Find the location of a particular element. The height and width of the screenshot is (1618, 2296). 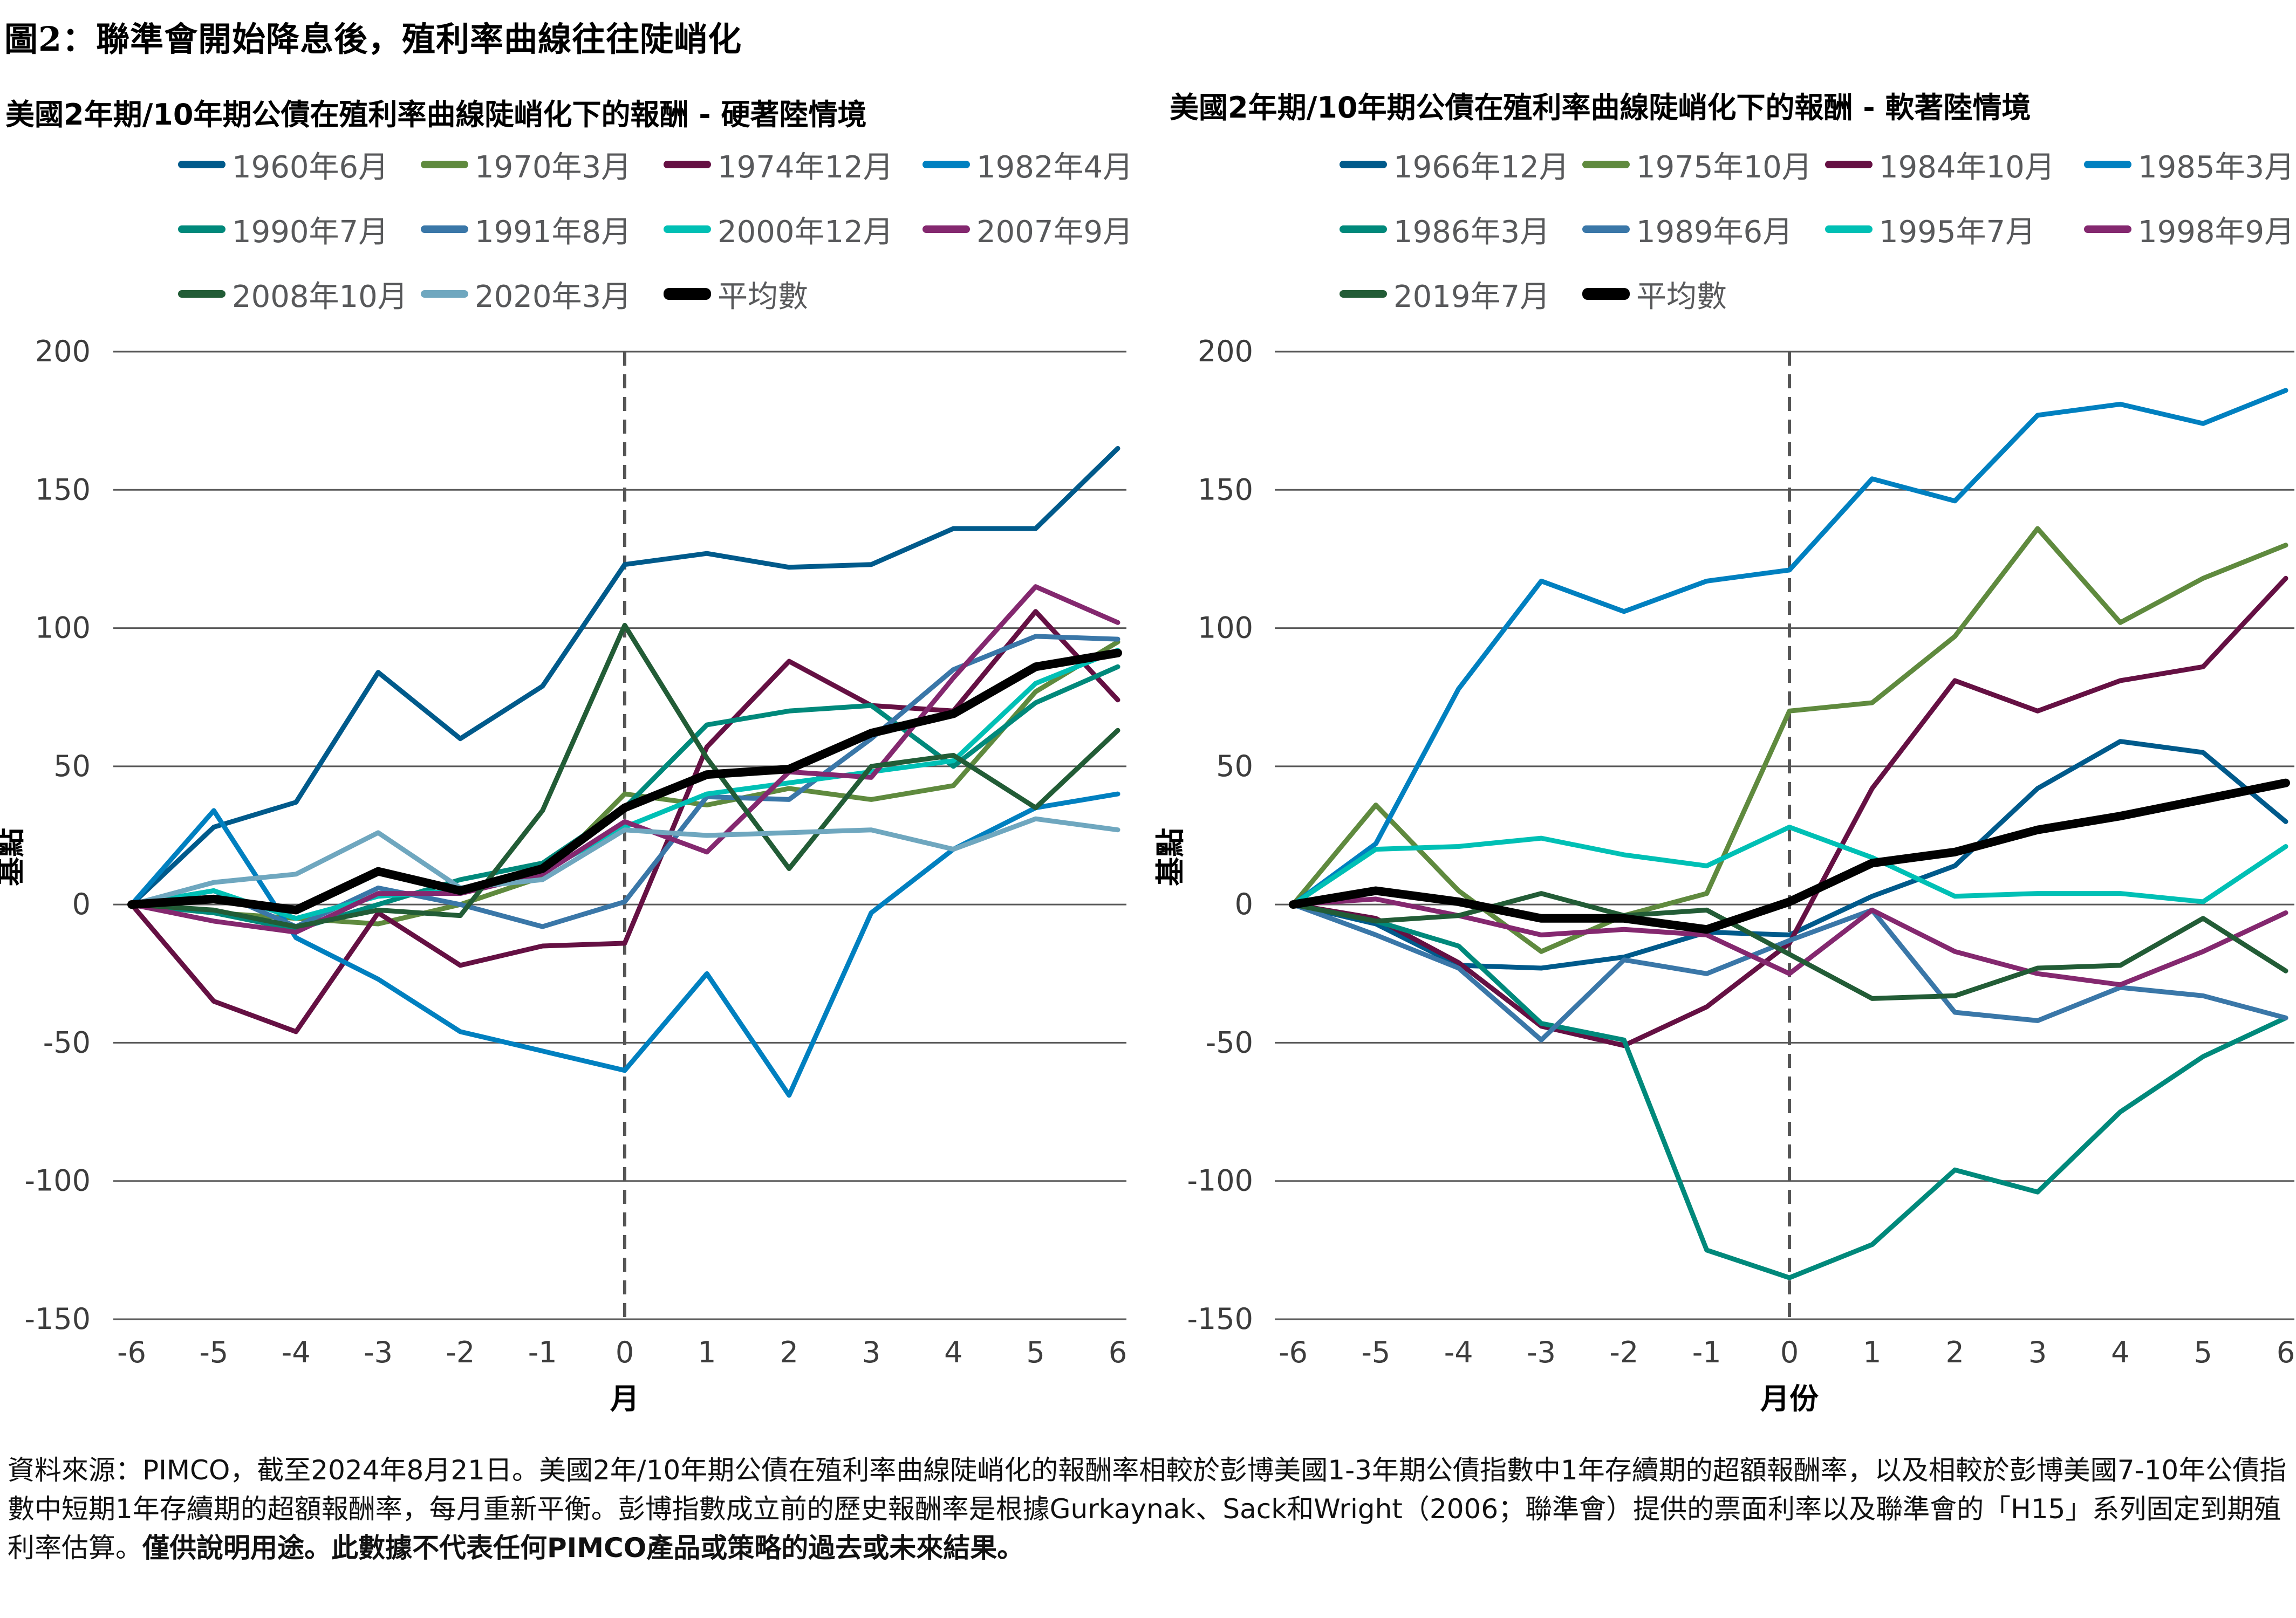

x-tick-label: -2 is located at coordinates (460, 1352).